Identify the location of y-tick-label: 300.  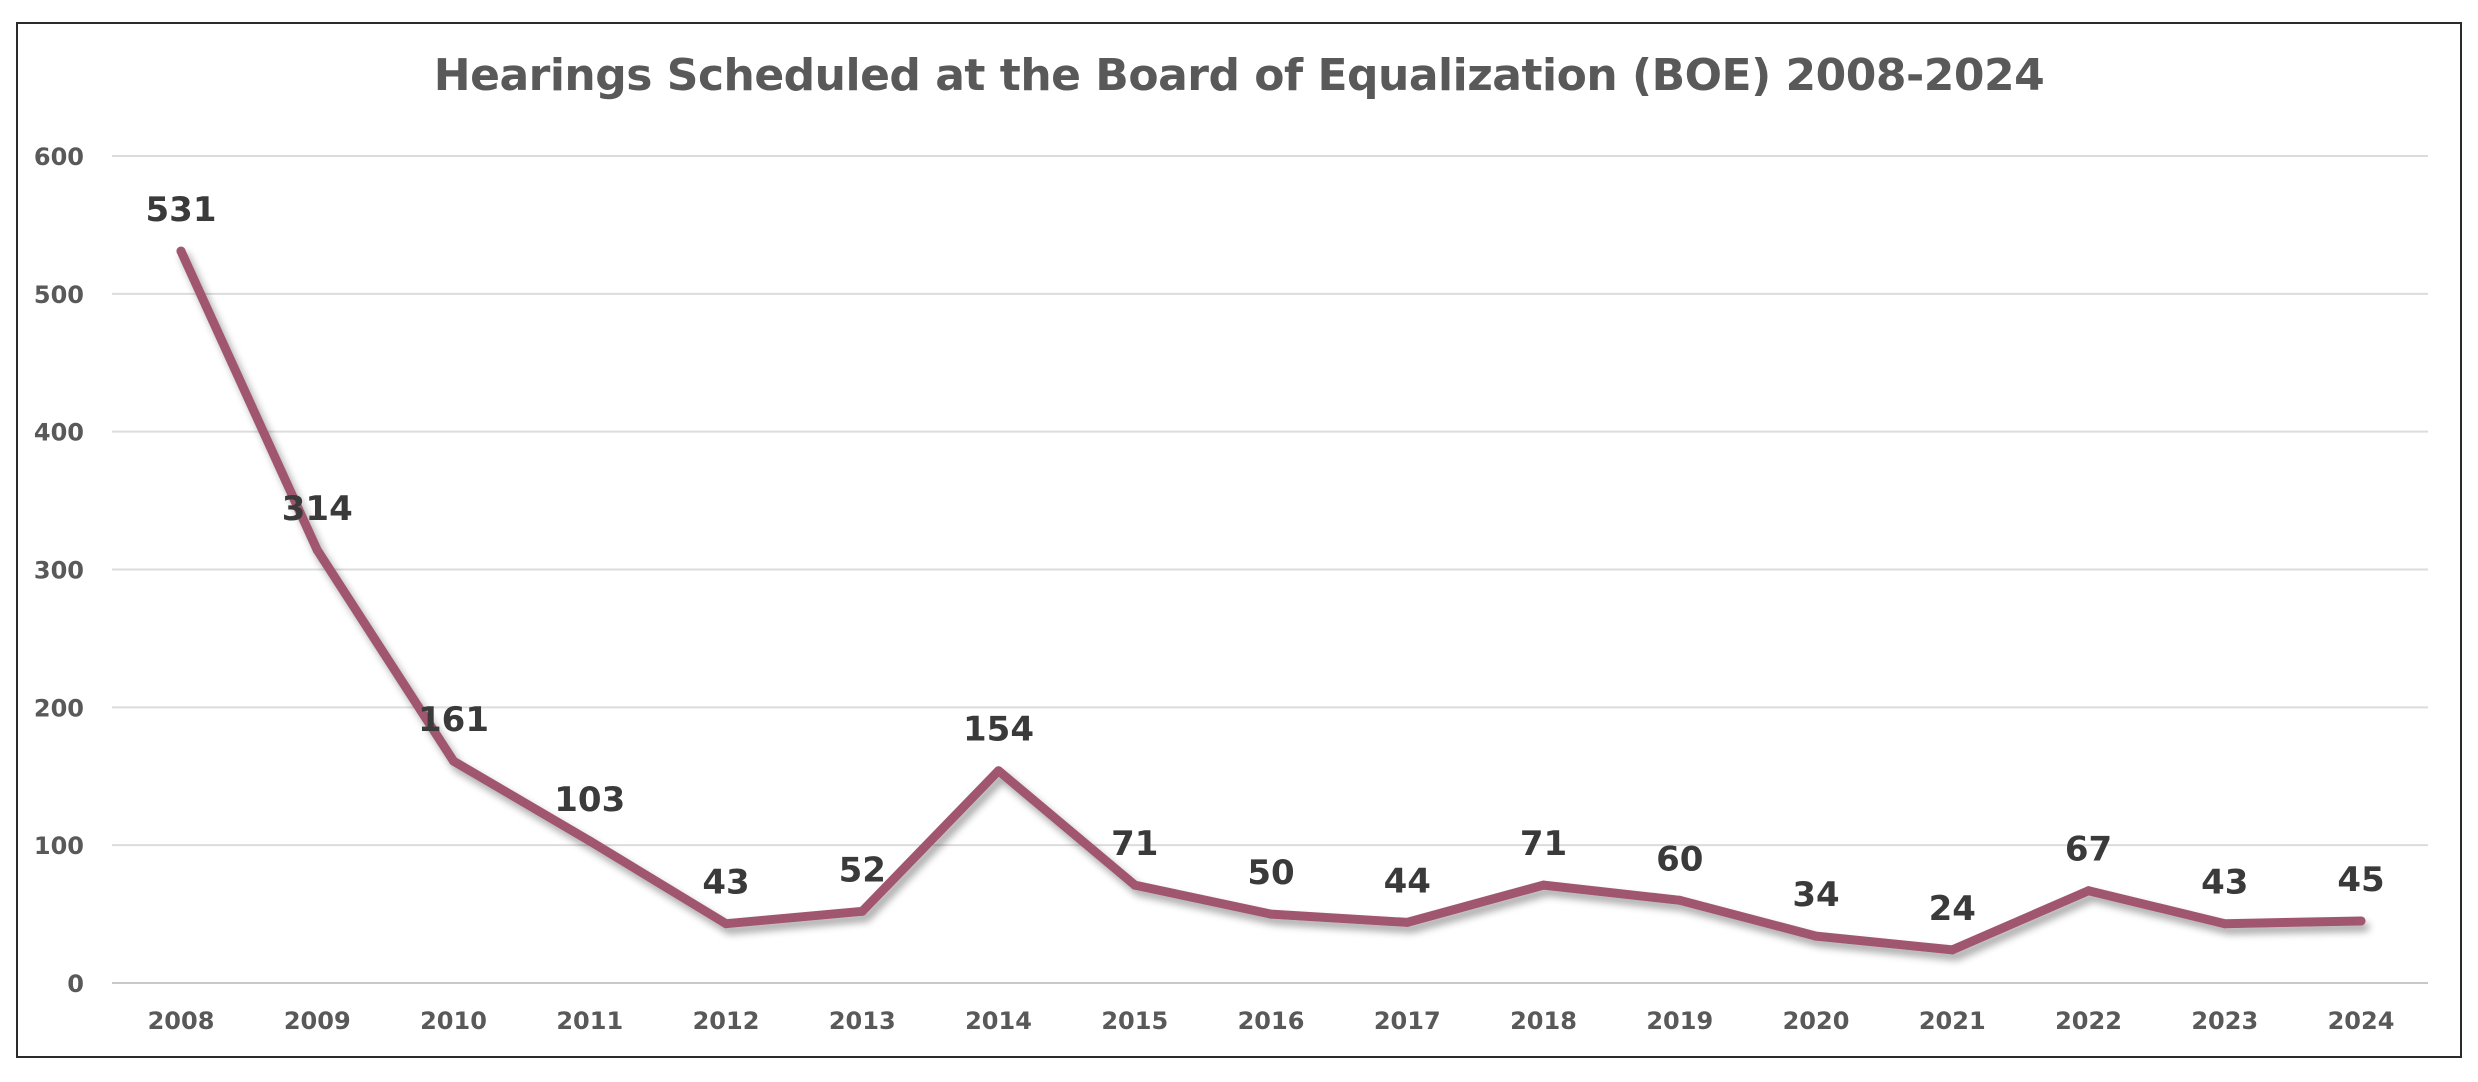
(59, 571).